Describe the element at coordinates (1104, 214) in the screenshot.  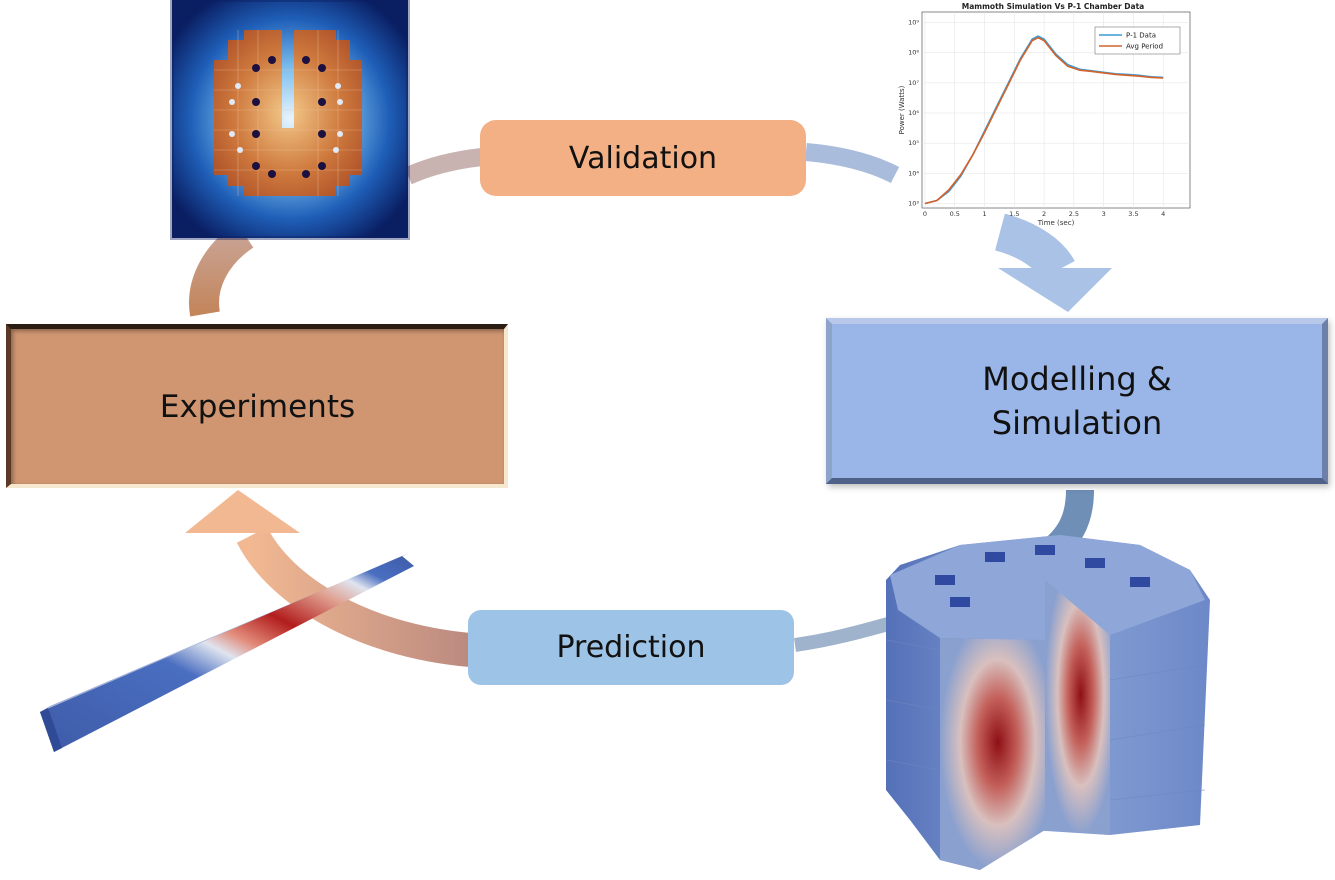
I see `chart-x-tick-label: 3` at that location.